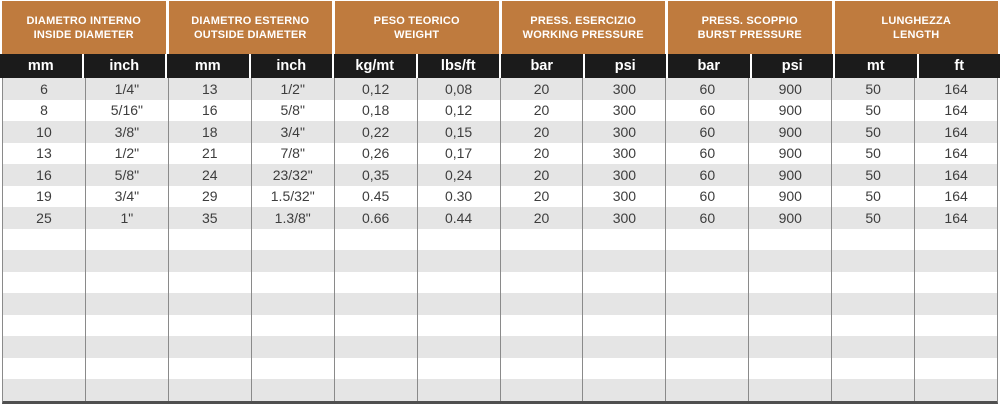 The width and height of the screenshot is (1000, 412). I want to click on unit-header-cell: mm, so click(40, 66).